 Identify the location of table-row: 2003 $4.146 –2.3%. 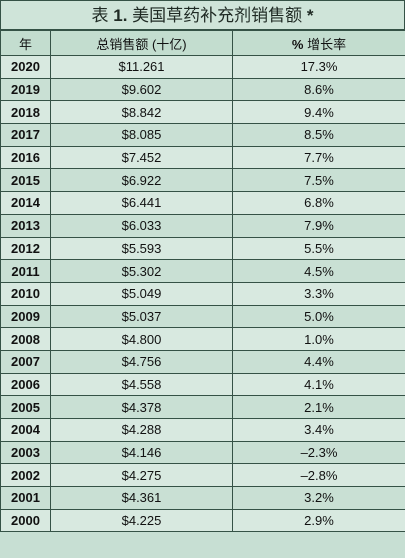
(202, 452).